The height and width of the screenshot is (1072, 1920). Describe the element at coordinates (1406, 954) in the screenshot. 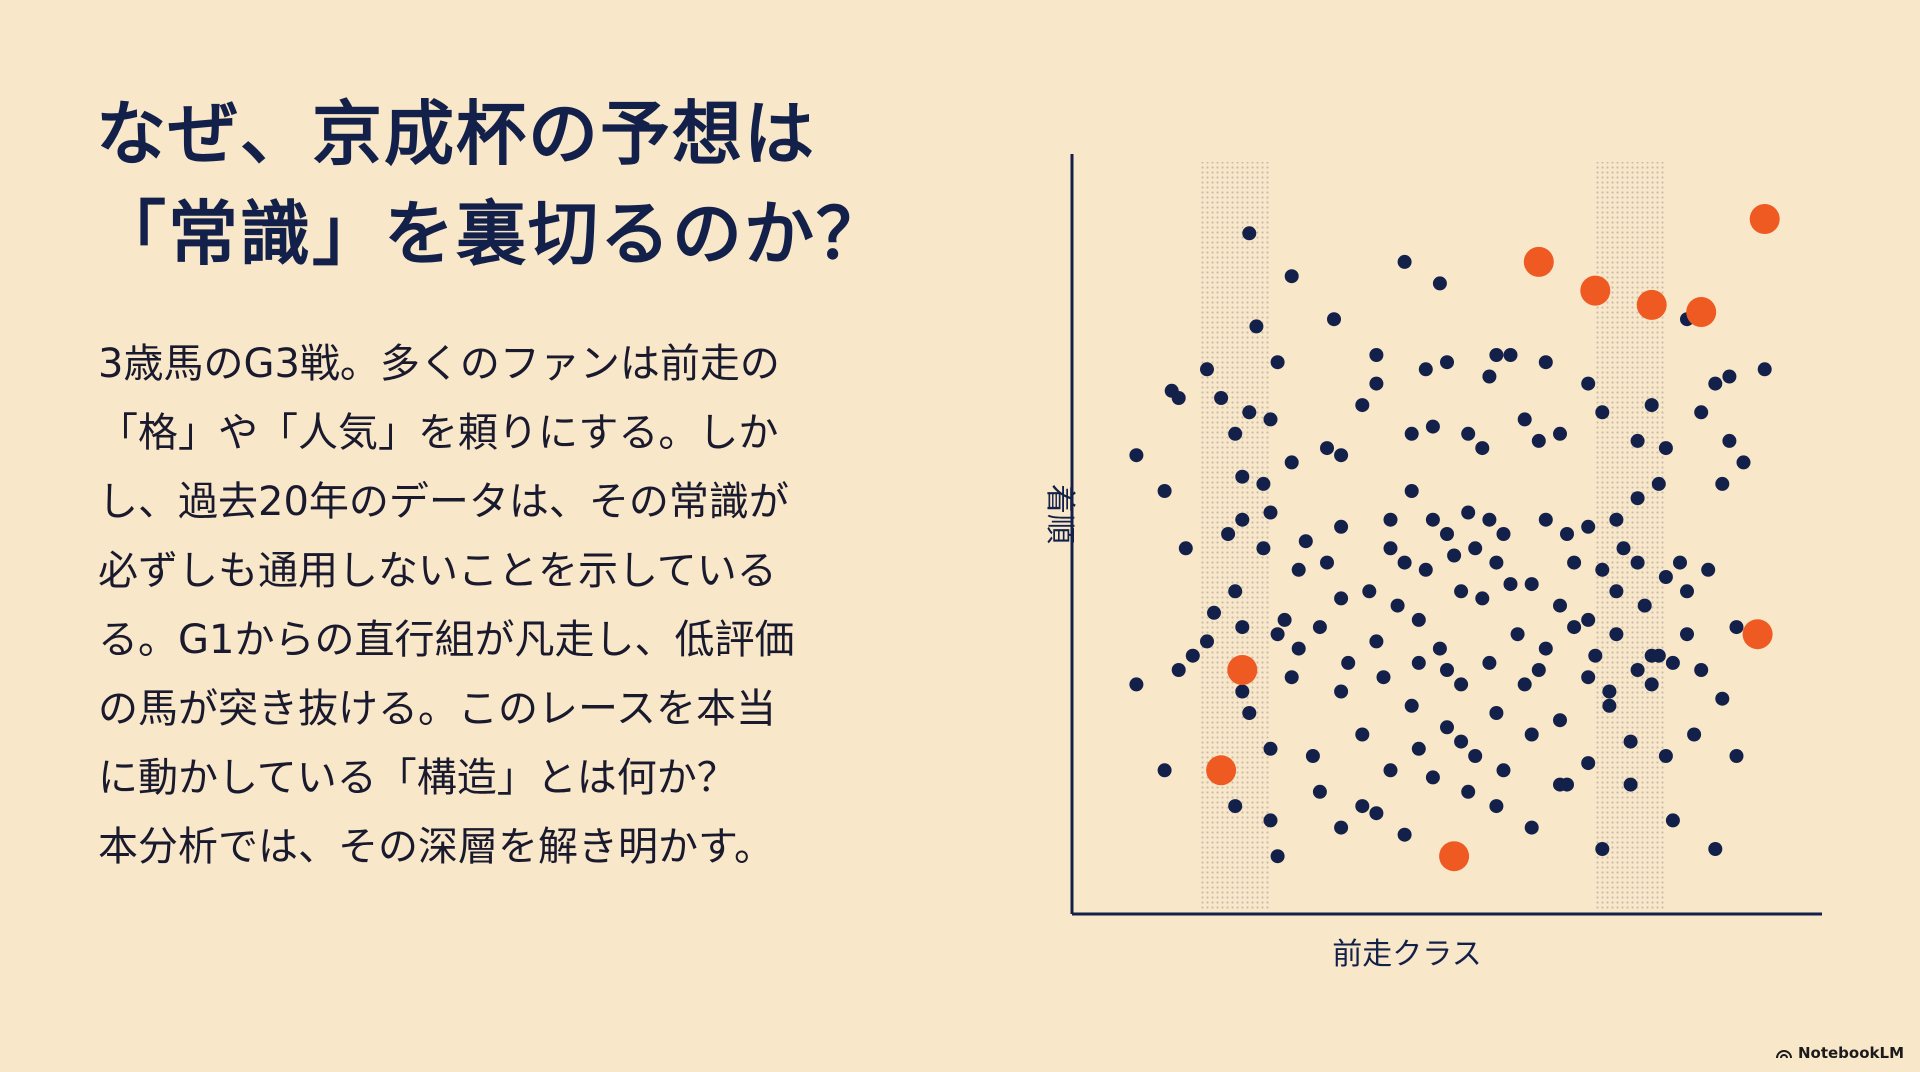

I see `x-axis-label: 前走クラス` at that location.